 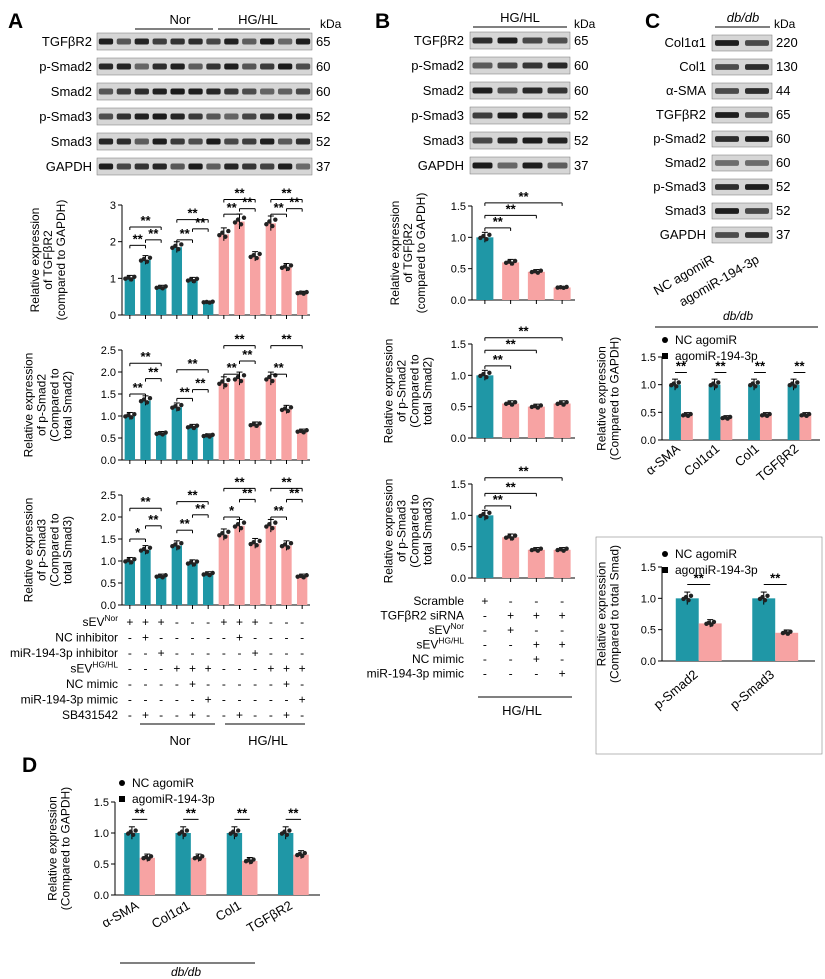 What do you see at coordinates (520, 17) in the screenshot?
I see `blot-group-label: HG/HL` at bounding box center [520, 17].